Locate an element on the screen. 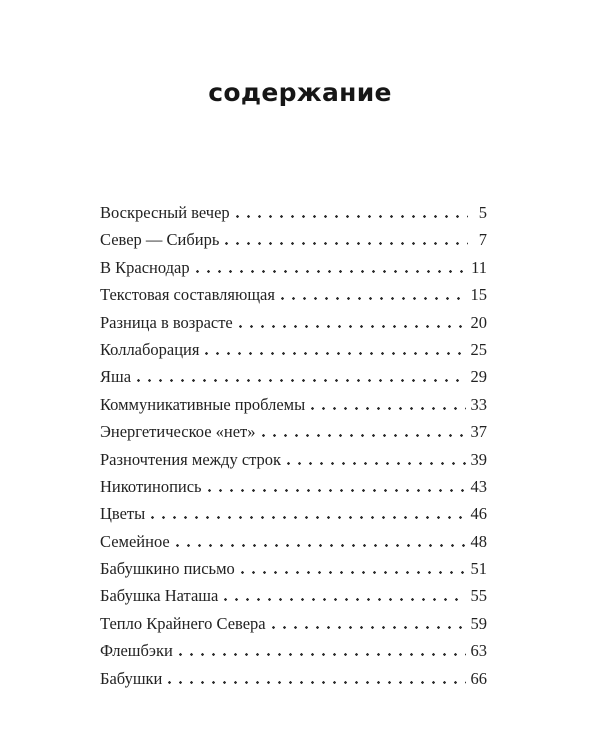 This screenshot has width=600, height=750. toc-entry: В Краснодар 11 is located at coordinates (293, 267).